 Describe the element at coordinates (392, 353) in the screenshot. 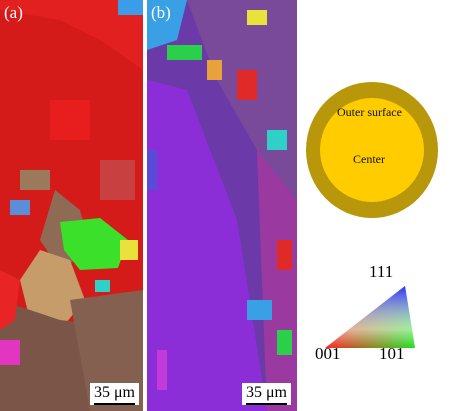

I see `ipf-label-101: 101` at that location.